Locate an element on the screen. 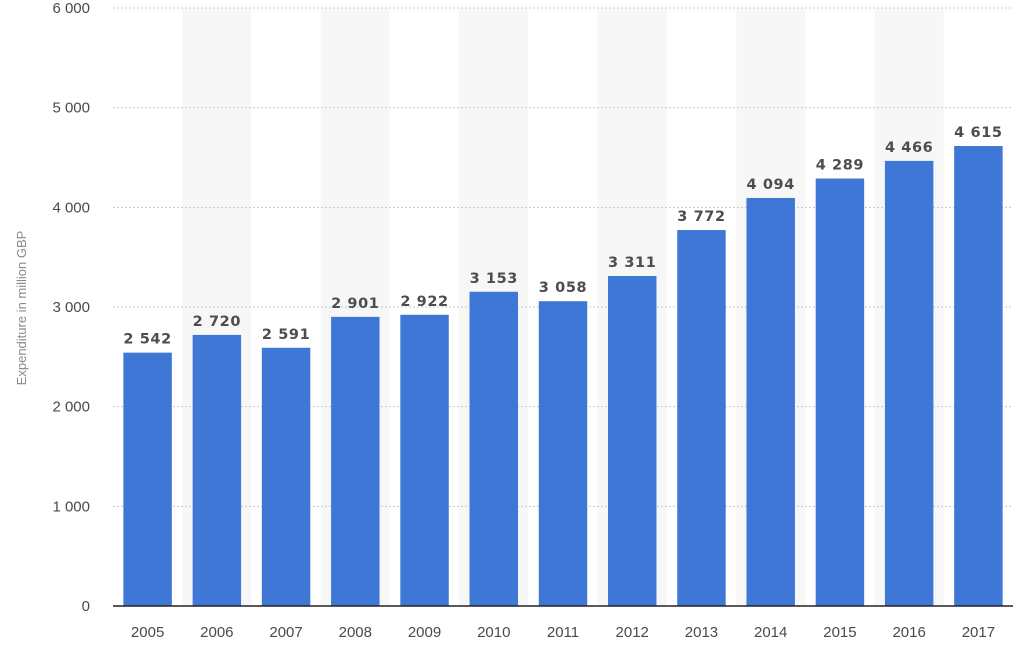  y-tick-label: 5 000 is located at coordinates (71, 108).